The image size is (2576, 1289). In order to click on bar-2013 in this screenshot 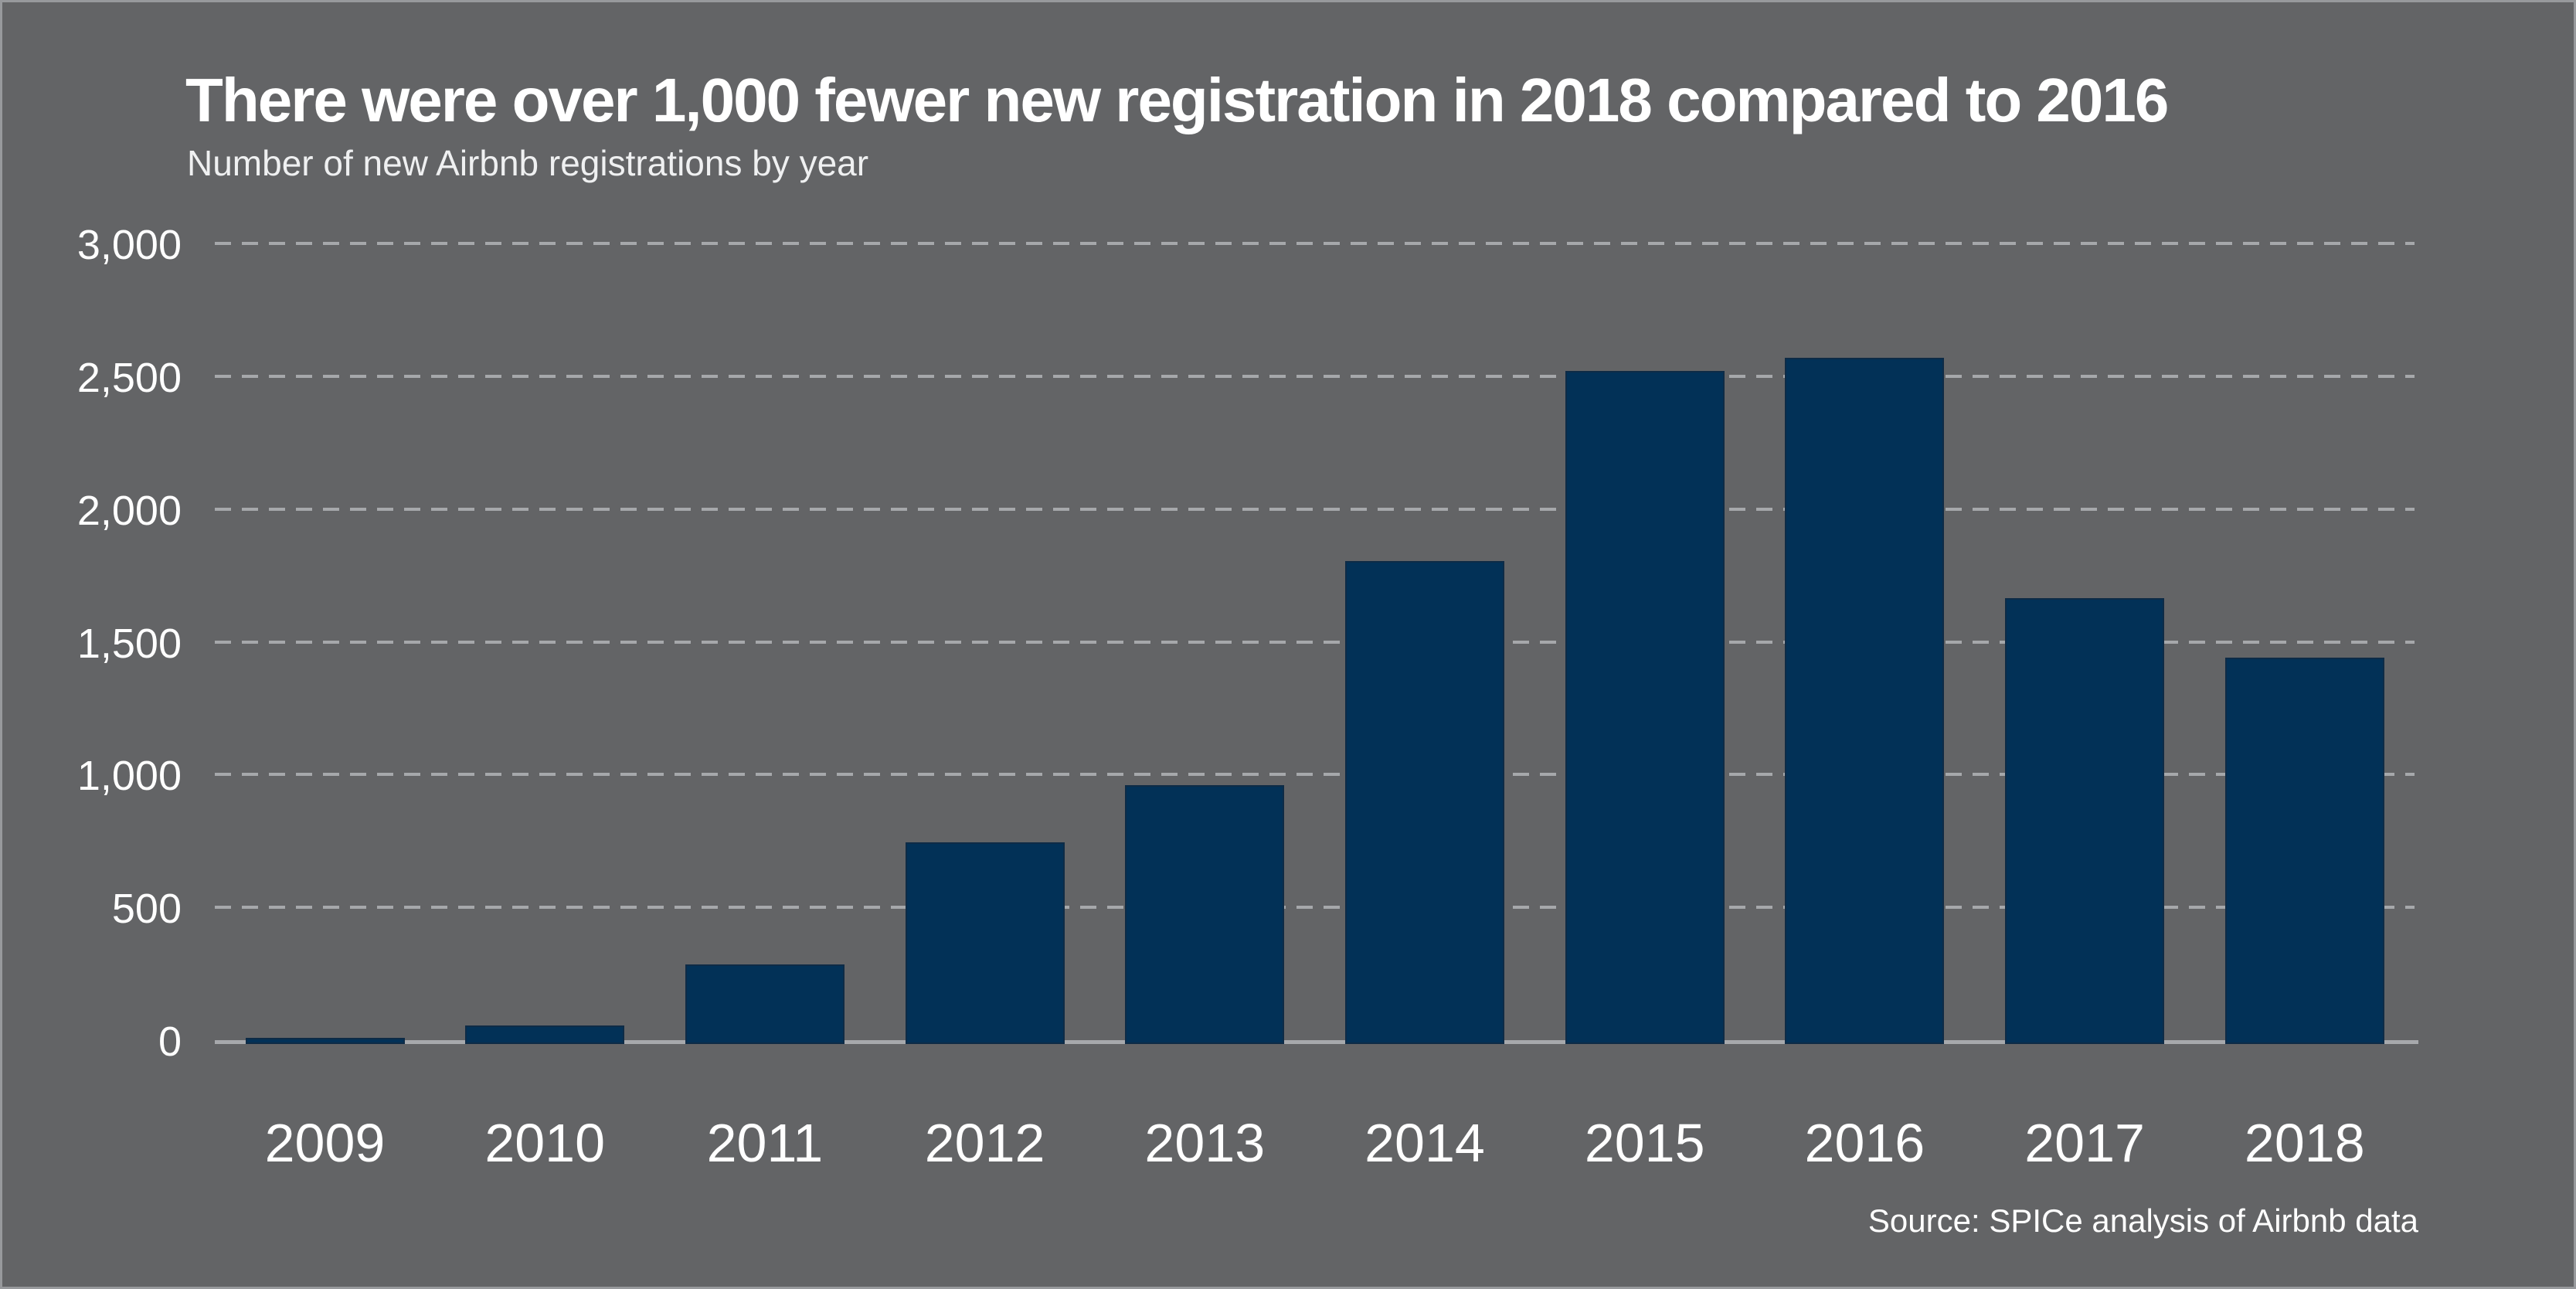, I will do `click(1205, 914)`.